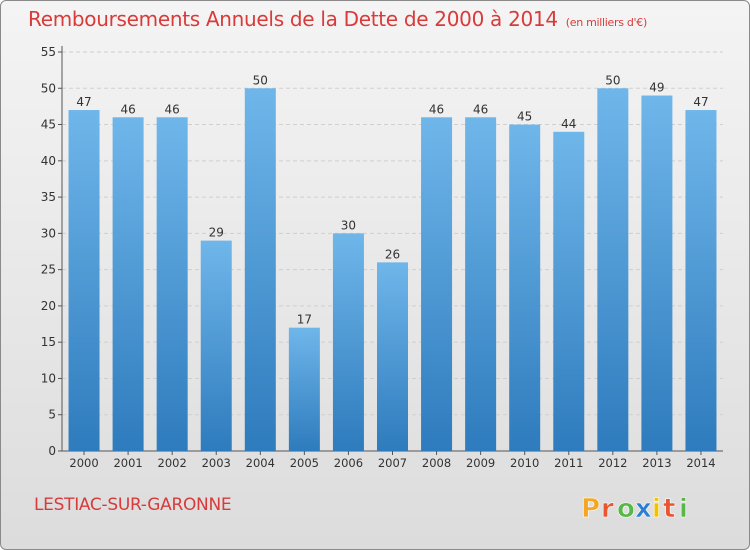 This screenshot has width=750, height=550. What do you see at coordinates (48, 378) in the screenshot?
I see `y-tick-label: 10` at bounding box center [48, 378].